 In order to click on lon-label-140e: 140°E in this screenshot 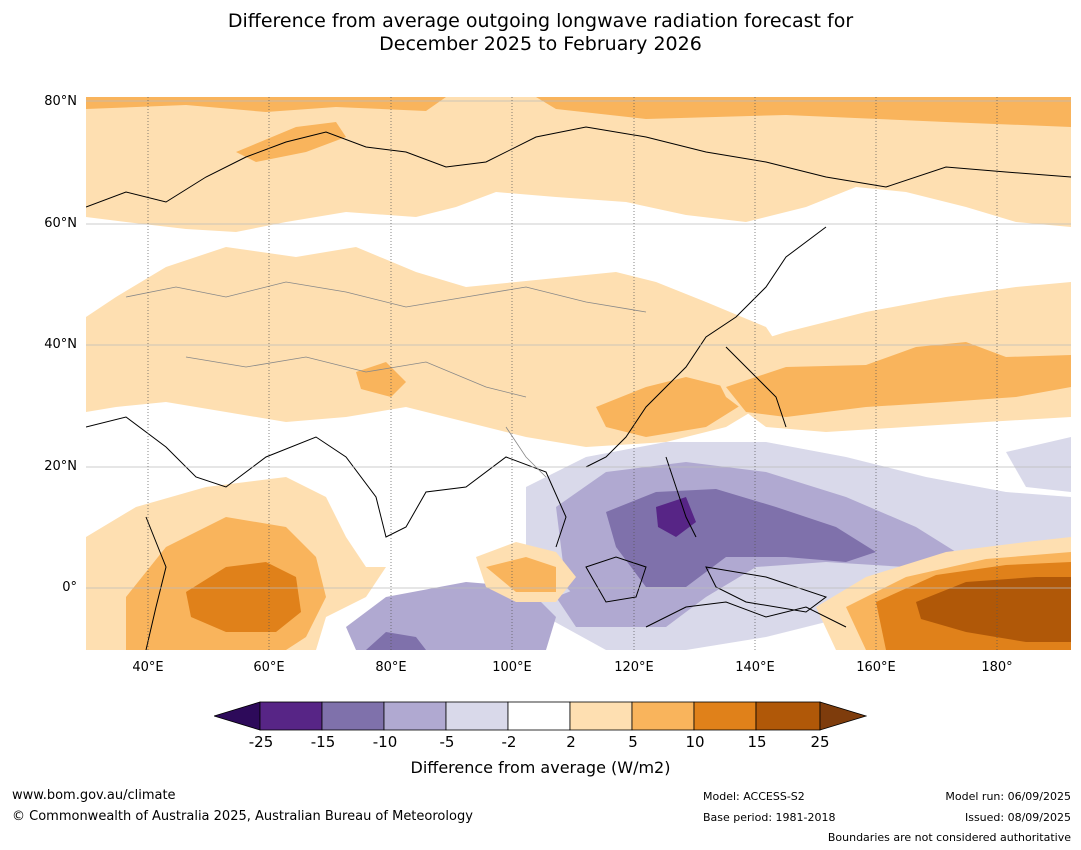, I will do `click(755, 667)`.